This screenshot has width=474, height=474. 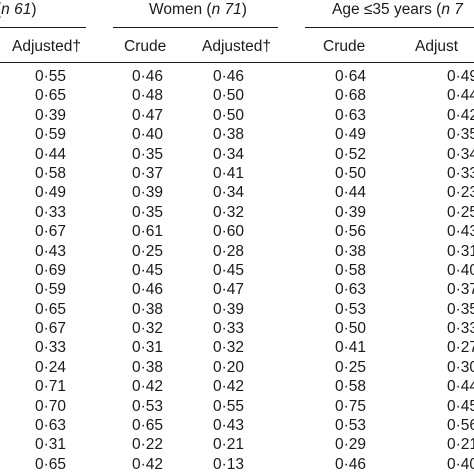 What do you see at coordinates (43, 27) in the screenshot?
I see `group-rule-men` at bounding box center [43, 27].